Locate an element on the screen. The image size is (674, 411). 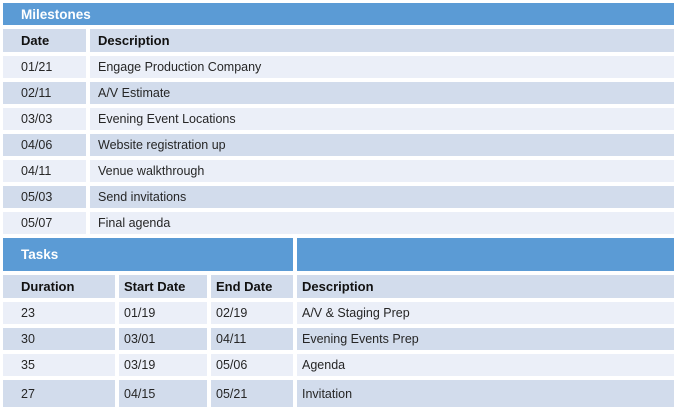
table-row: 02/11 A/V Estimate is located at coordinates (338, 93).